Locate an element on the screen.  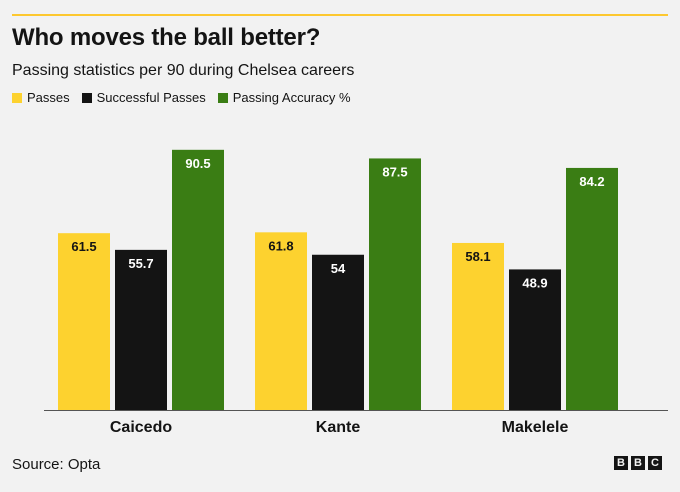
bar-makelele-passing-accuracy is located at coordinates (592, 288).